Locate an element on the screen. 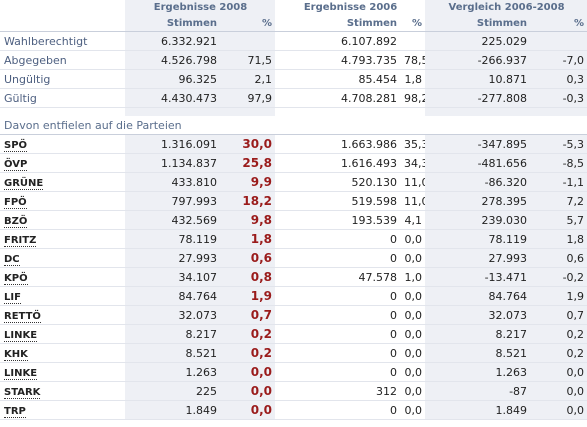  party-cell: FRITZ is located at coordinates (62, 239).